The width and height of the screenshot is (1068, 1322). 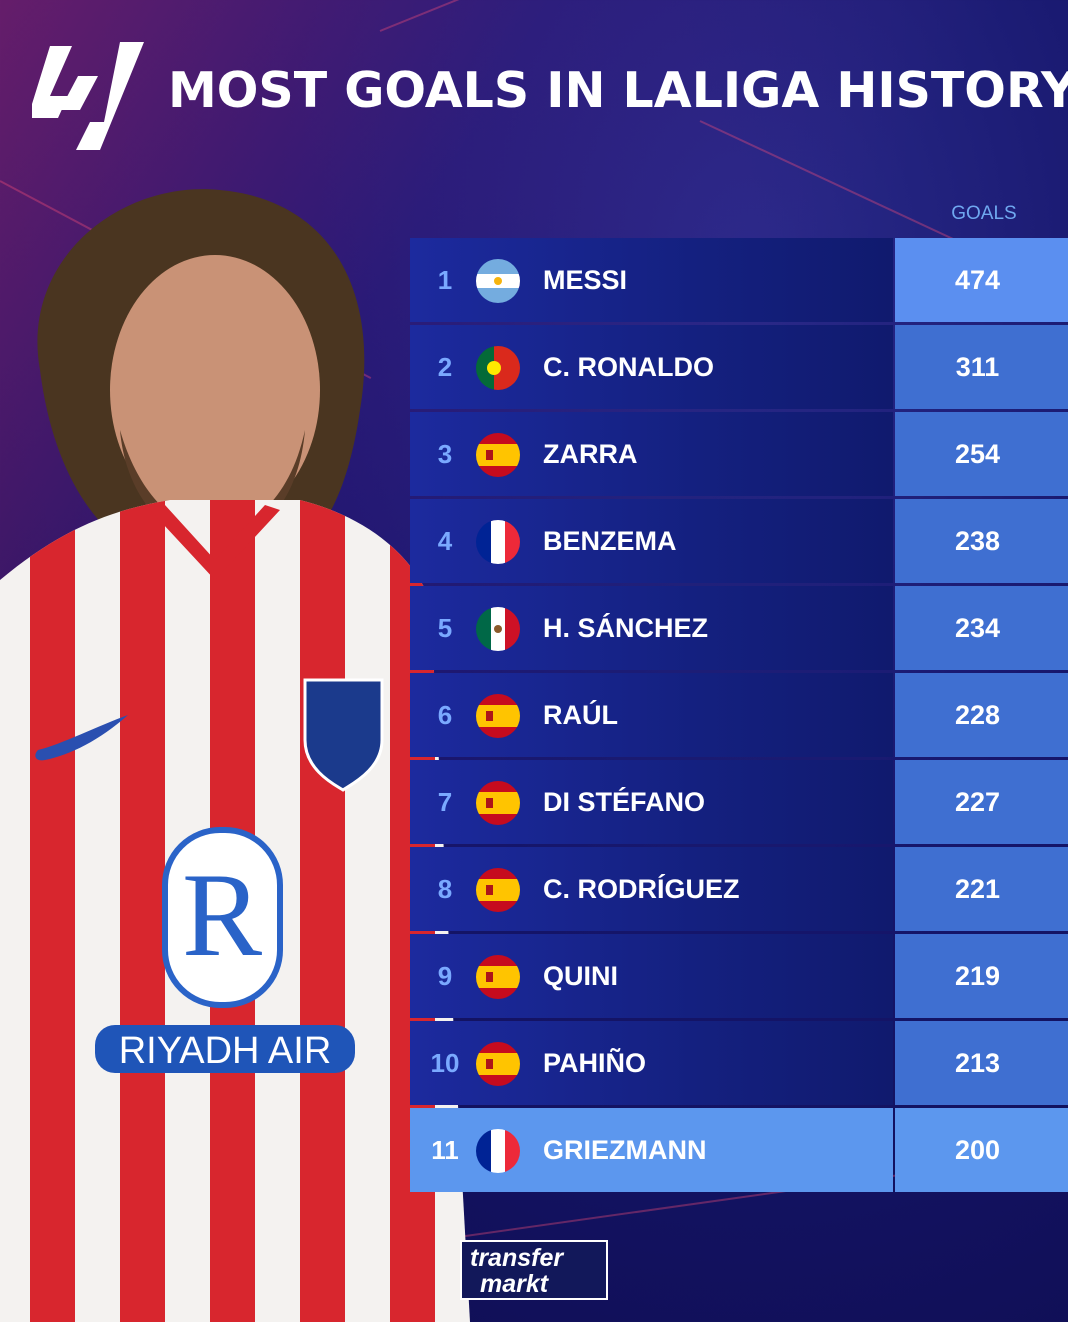 I want to click on goals-value: 311, so click(x=981, y=367).